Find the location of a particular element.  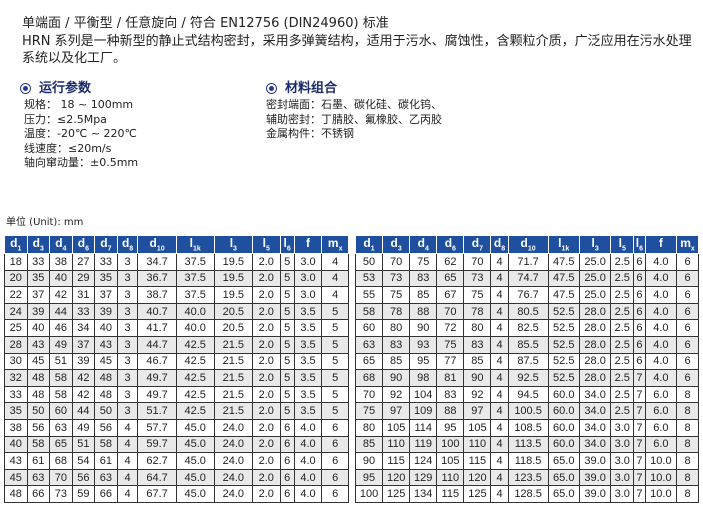

table-cell: 37 is located at coordinates (106, 295).